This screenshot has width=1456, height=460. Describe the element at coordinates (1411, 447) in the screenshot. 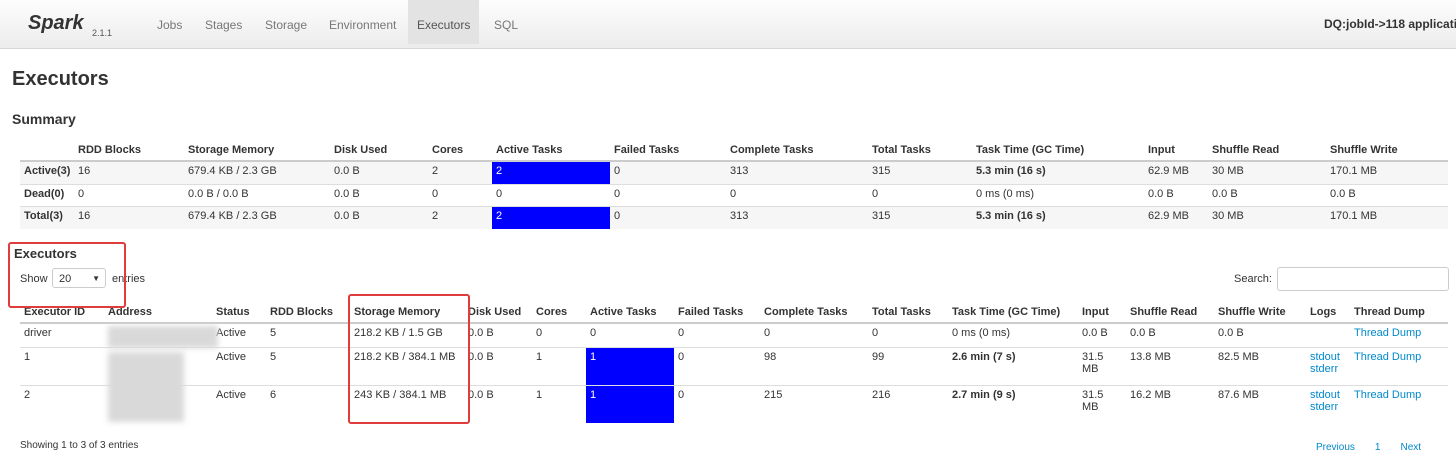

I see `page-link: Next` at that location.